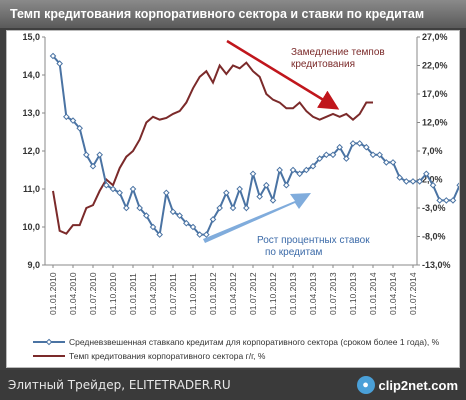 This screenshot has height=400, width=466. Describe the element at coordinates (434, 208) in the screenshot. I see `y-right-tick-label: -3,0%` at that location.